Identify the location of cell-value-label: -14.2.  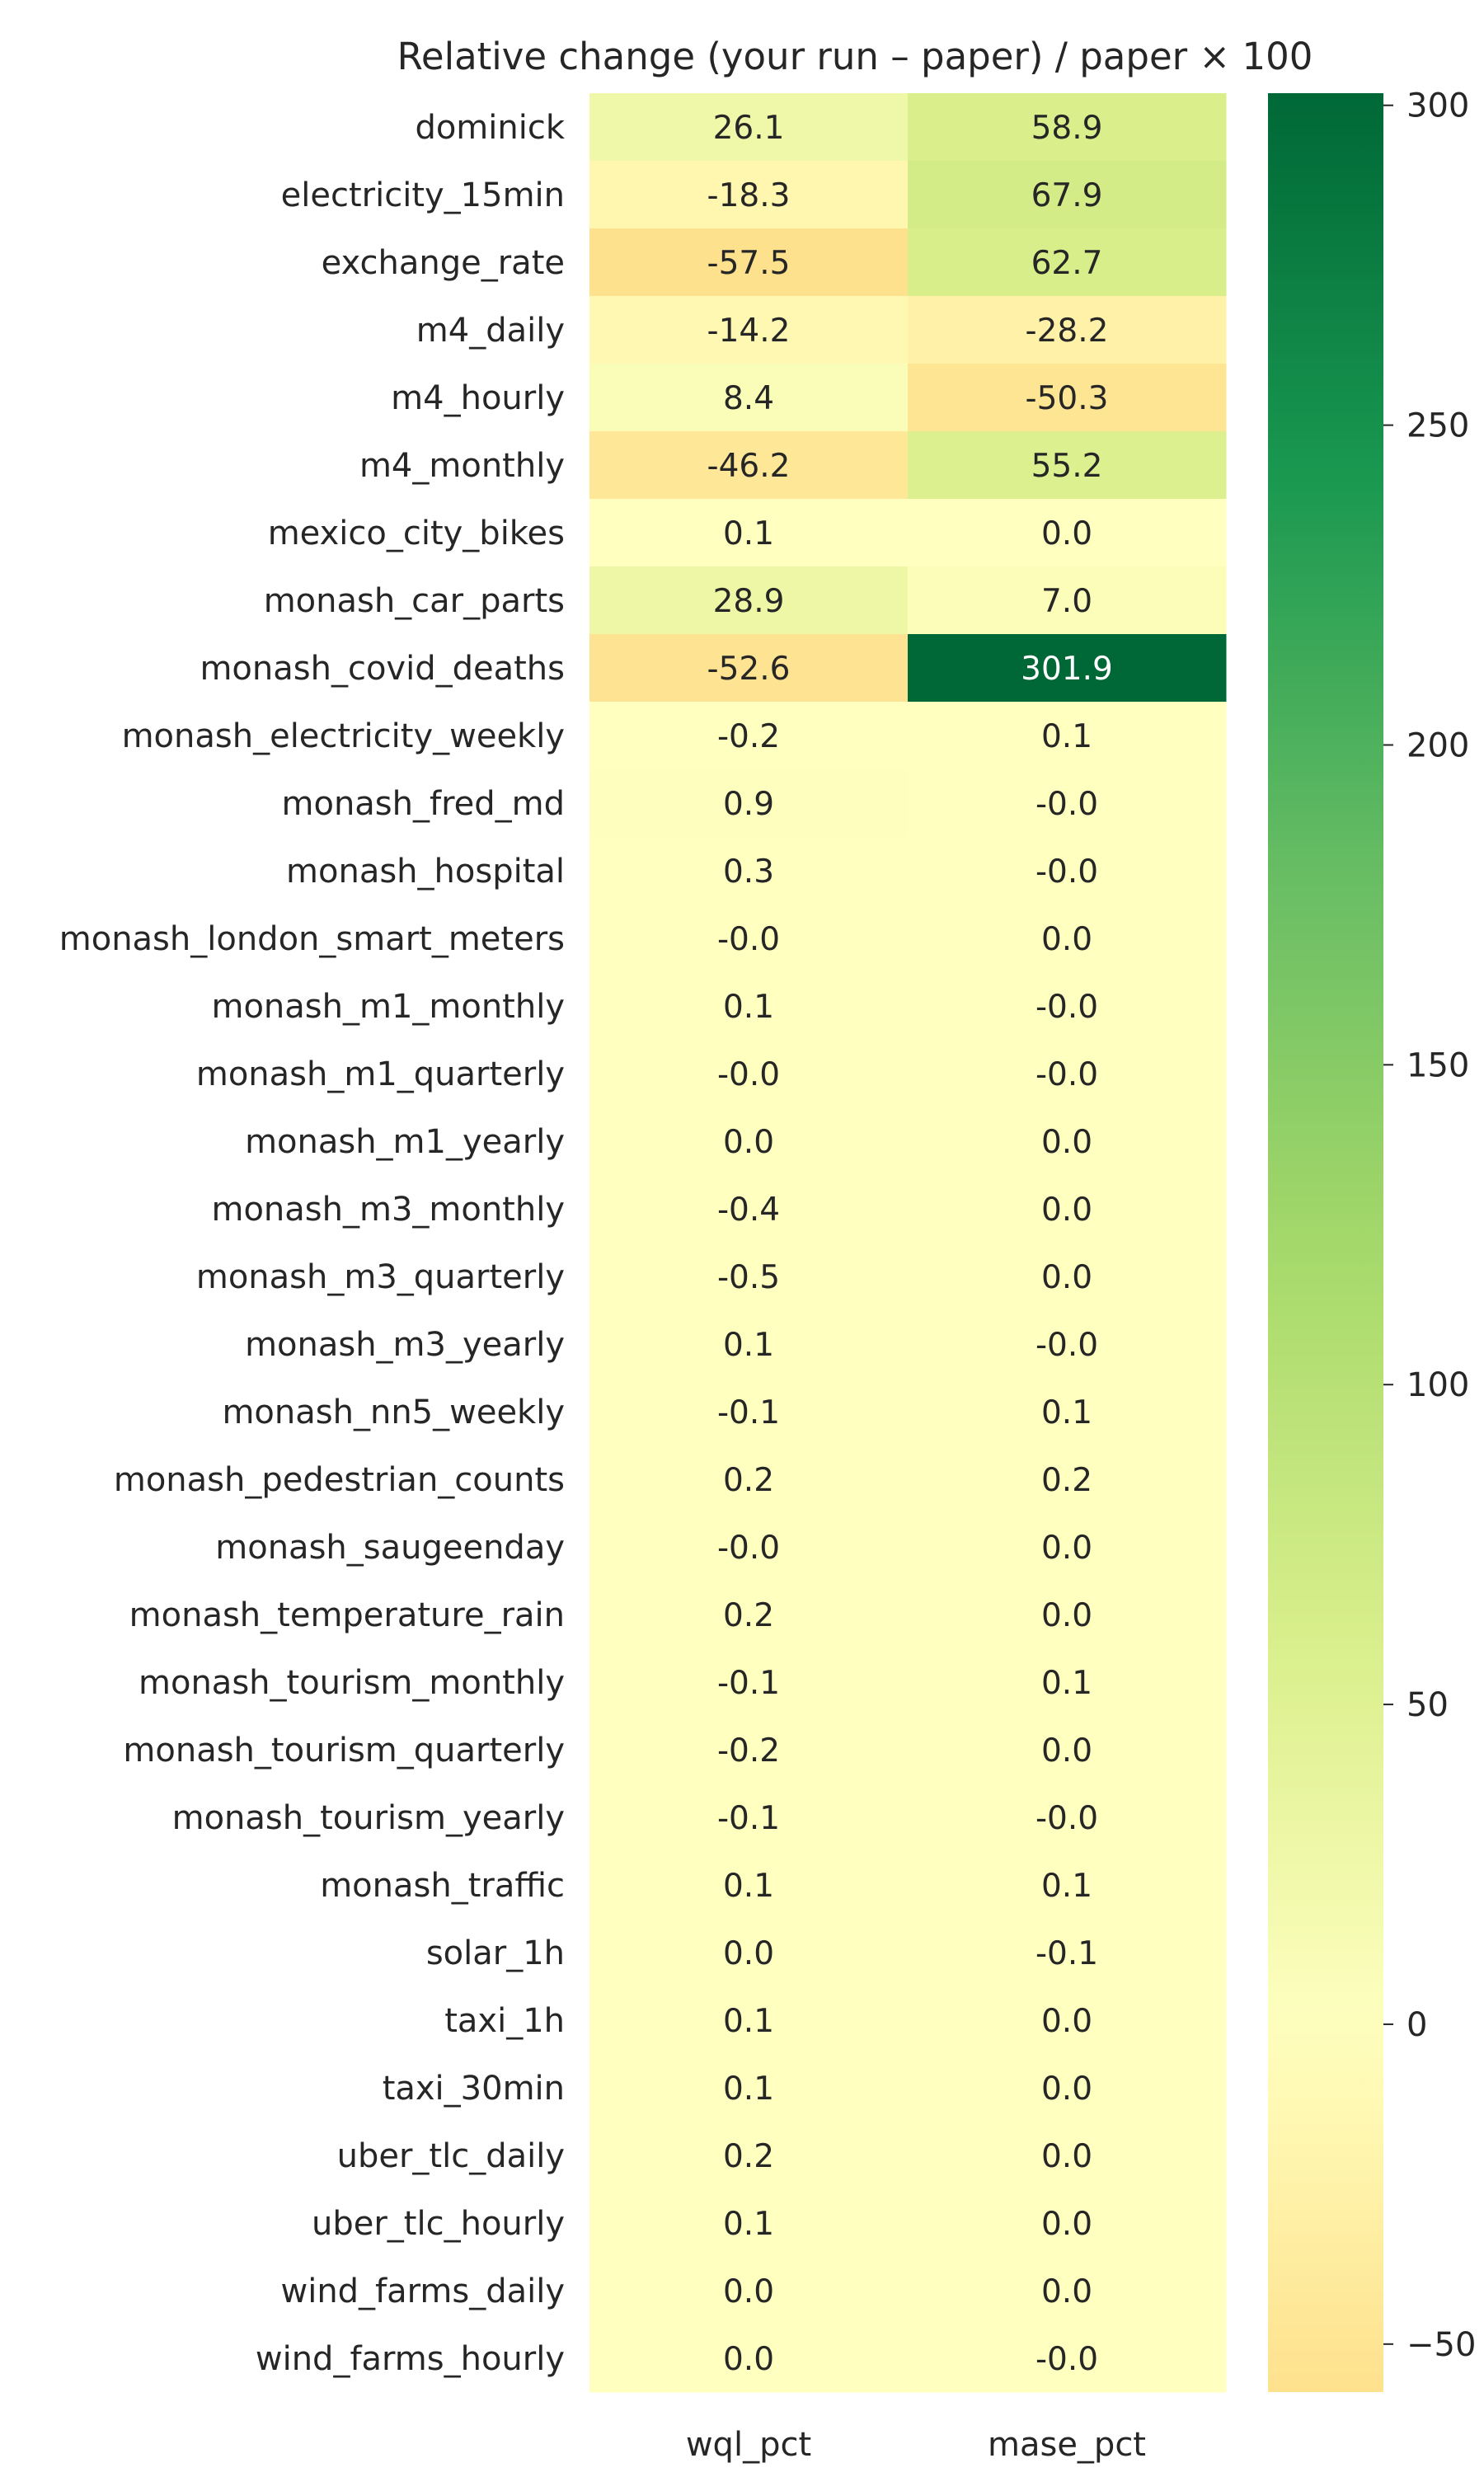
(749, 331).